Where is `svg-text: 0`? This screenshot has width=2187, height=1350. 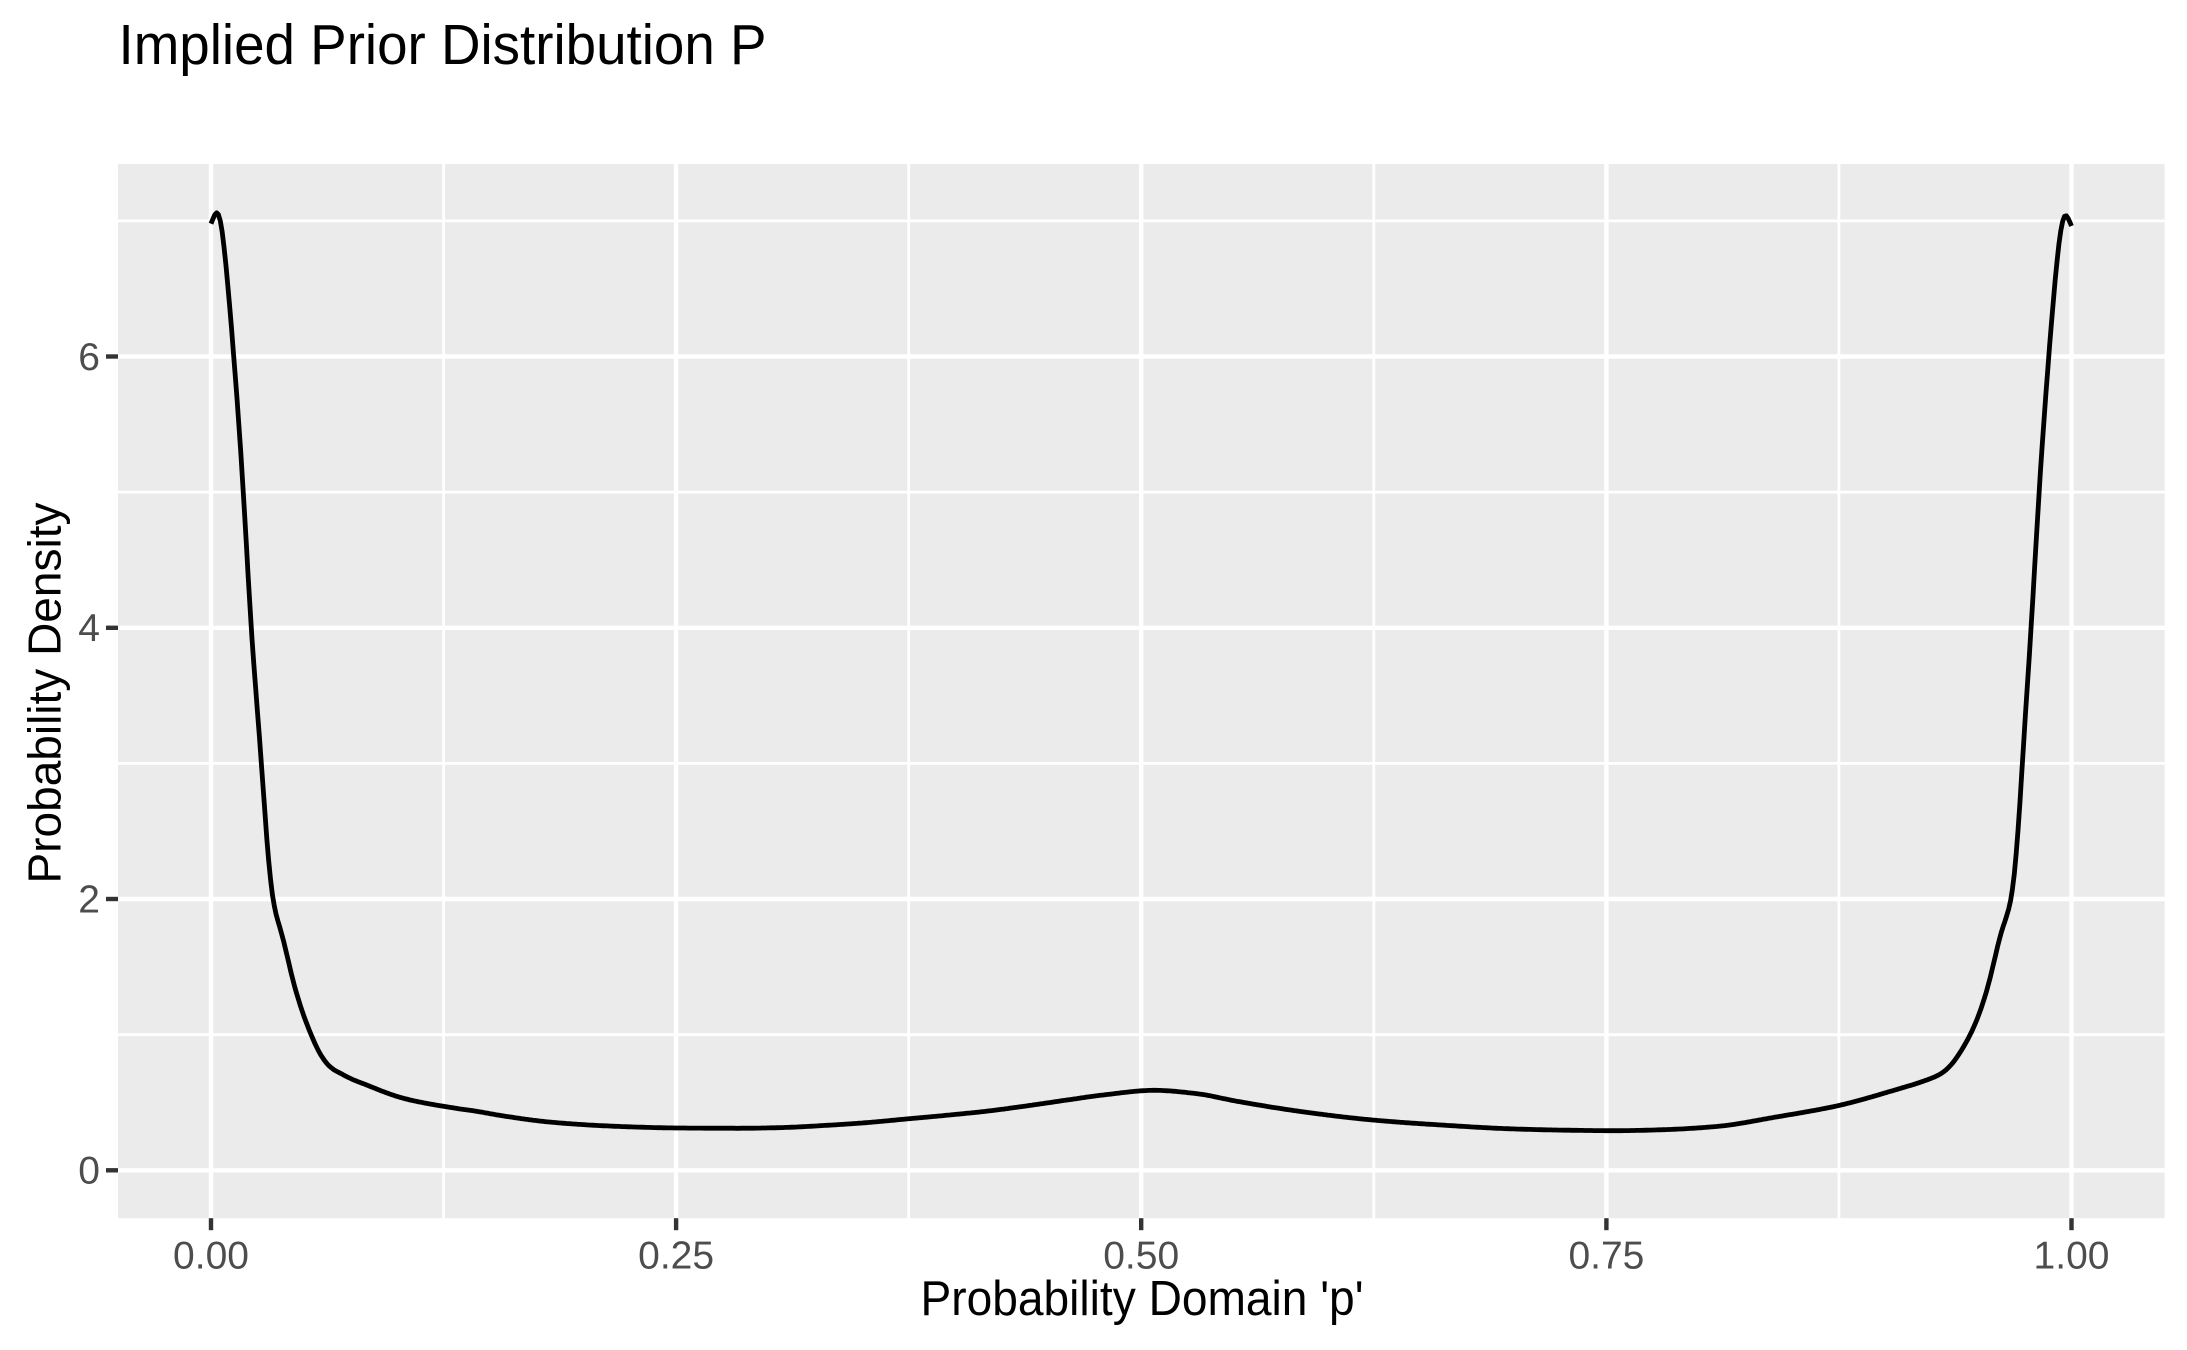 svg-text: 0 is located at coordinates (89, 1171).